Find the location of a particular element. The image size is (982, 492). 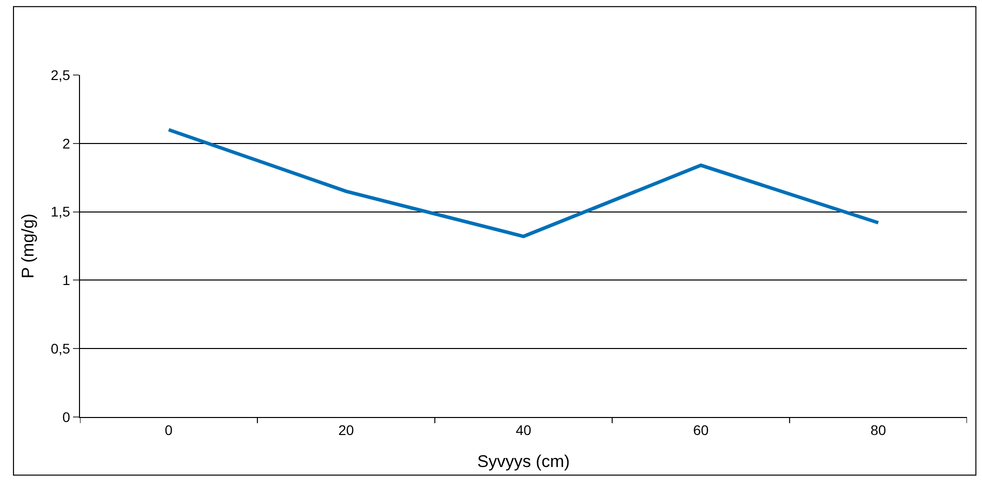

x-axis-title: Syvyys (cm) is located at coordinates (523, 462).